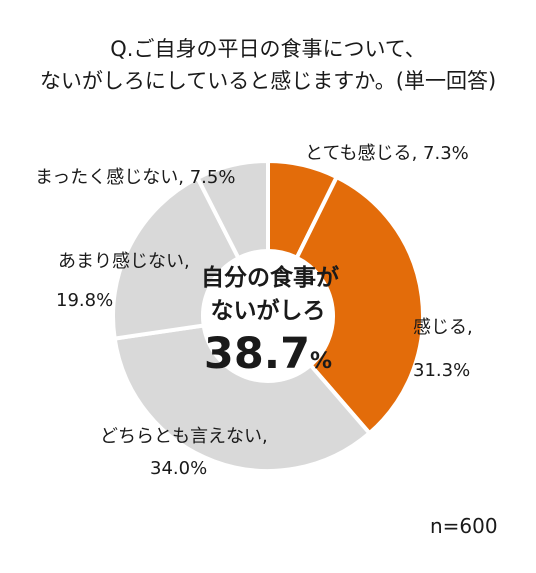  Describe the element at coordinates (268, 354) in the screenshot. I see `center-value: 38.7%` at that location.